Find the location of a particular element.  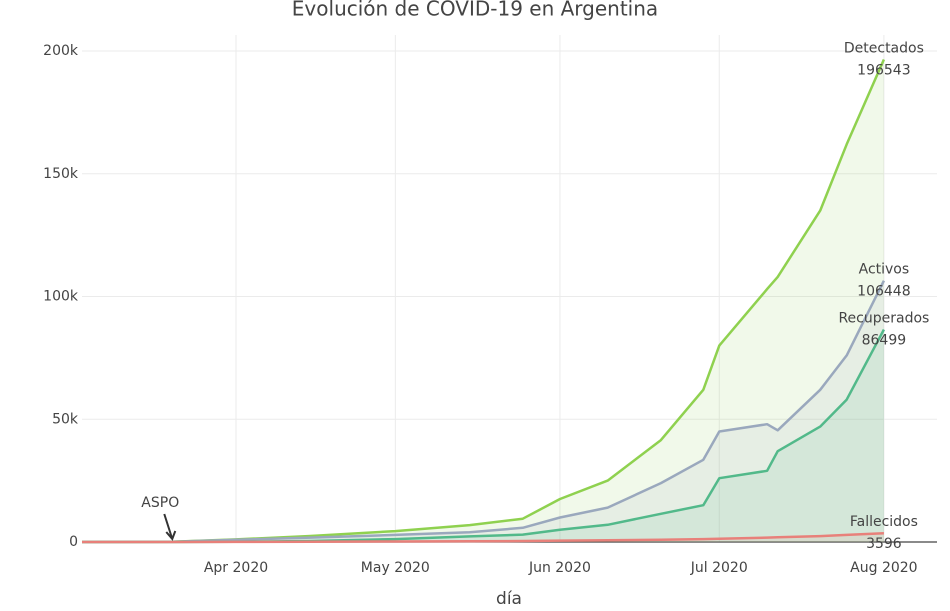

value-label: 3596 is located at coordinates (884, 544).